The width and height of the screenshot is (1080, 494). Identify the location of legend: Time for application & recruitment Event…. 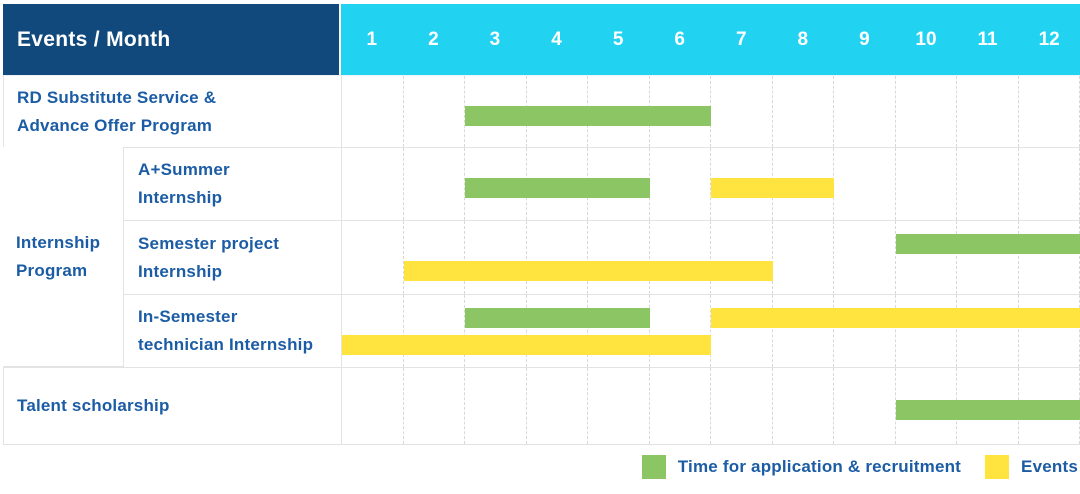
(859, 467).